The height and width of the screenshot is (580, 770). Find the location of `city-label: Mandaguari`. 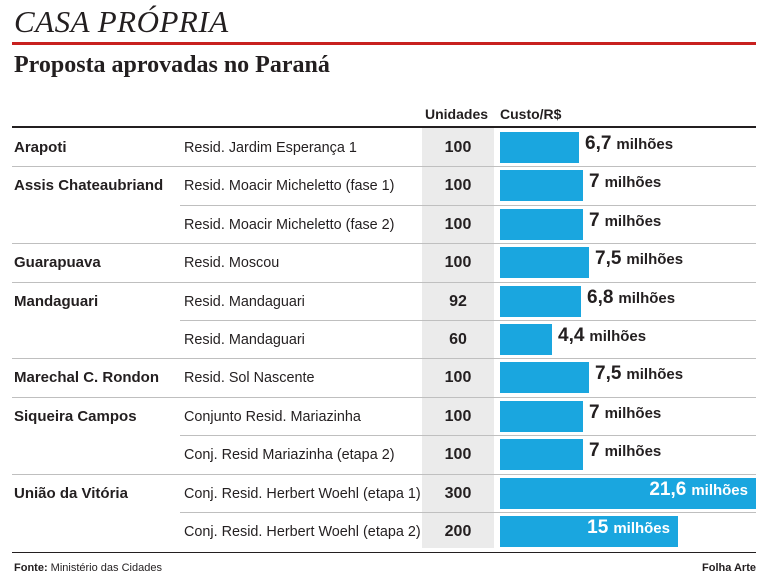

city-label: Mandaguari is located at coordinates (56, 301).